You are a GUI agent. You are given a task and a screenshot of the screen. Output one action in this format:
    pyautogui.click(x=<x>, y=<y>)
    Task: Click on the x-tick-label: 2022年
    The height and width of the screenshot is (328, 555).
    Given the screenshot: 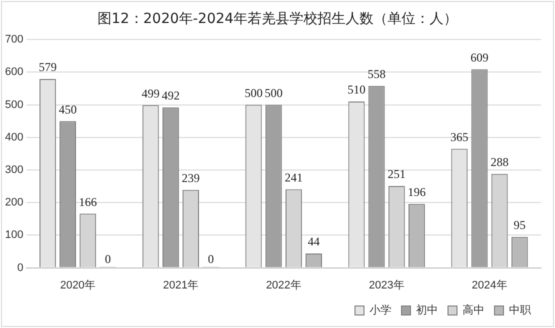 What is the action you would take?
    pyautogui.click(x=284, y=285)
    